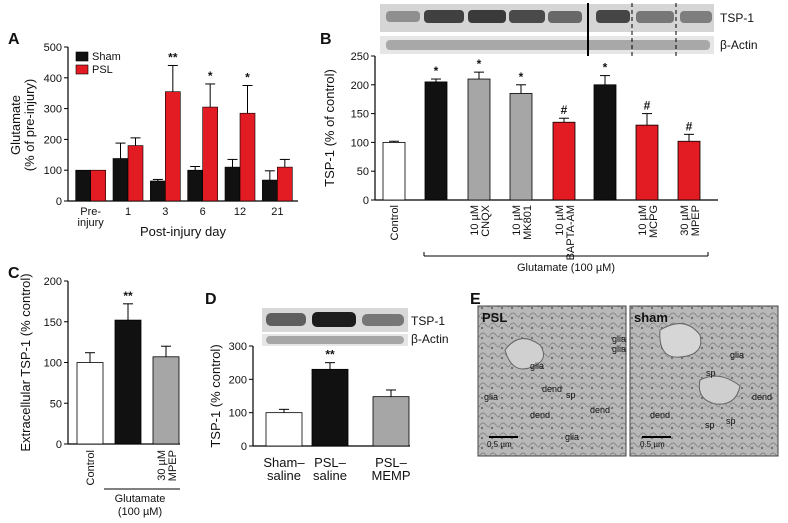 The height and width of the screenshot is (523, 788). I want to click on panel-e-letter: E, so click(475, 299).